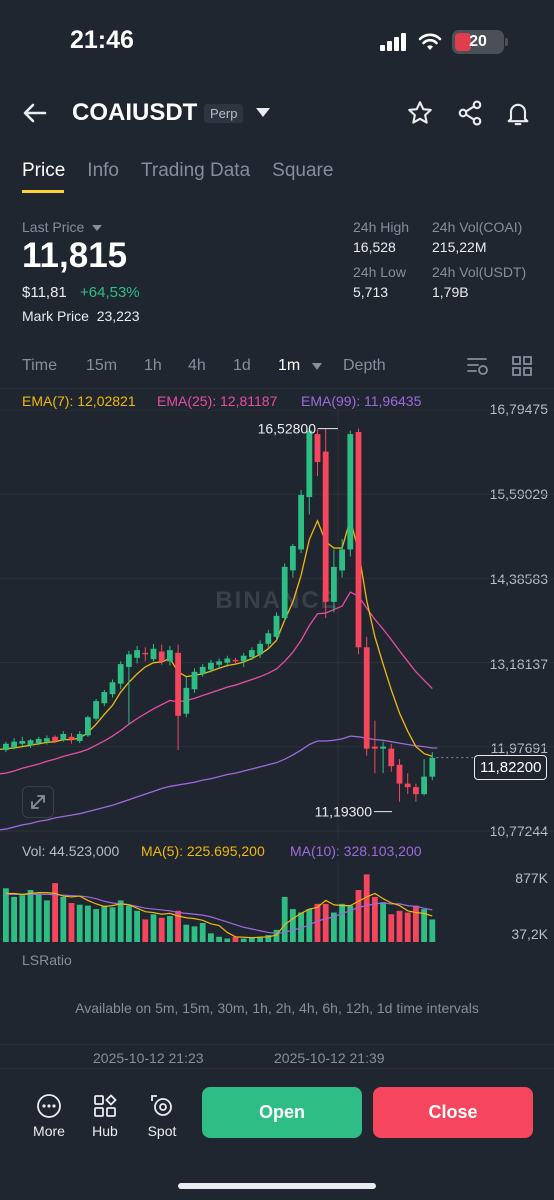  Describe the element at coordinates (135, 112) in the screenshot. I see `symbol-title: COAIUSDT` at that location.